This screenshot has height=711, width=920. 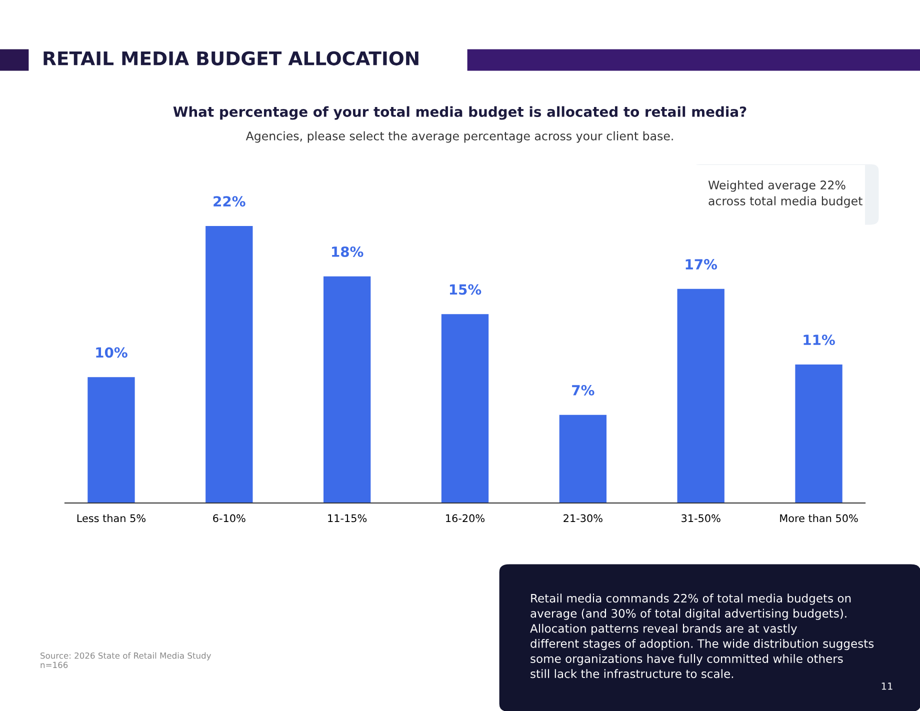 I want to click on text: 11, so click(x=887, y=686).